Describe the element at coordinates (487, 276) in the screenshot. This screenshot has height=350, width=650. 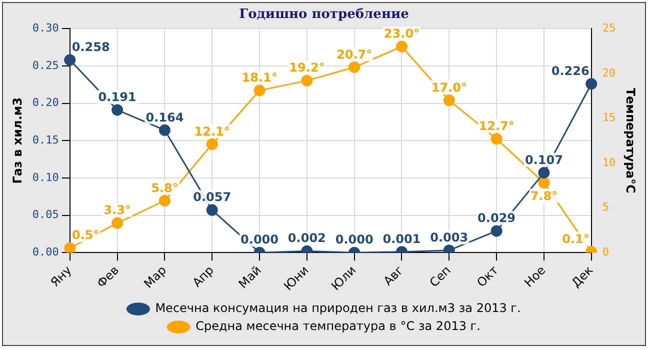
I see `x-tick-label: Окт` at that location.